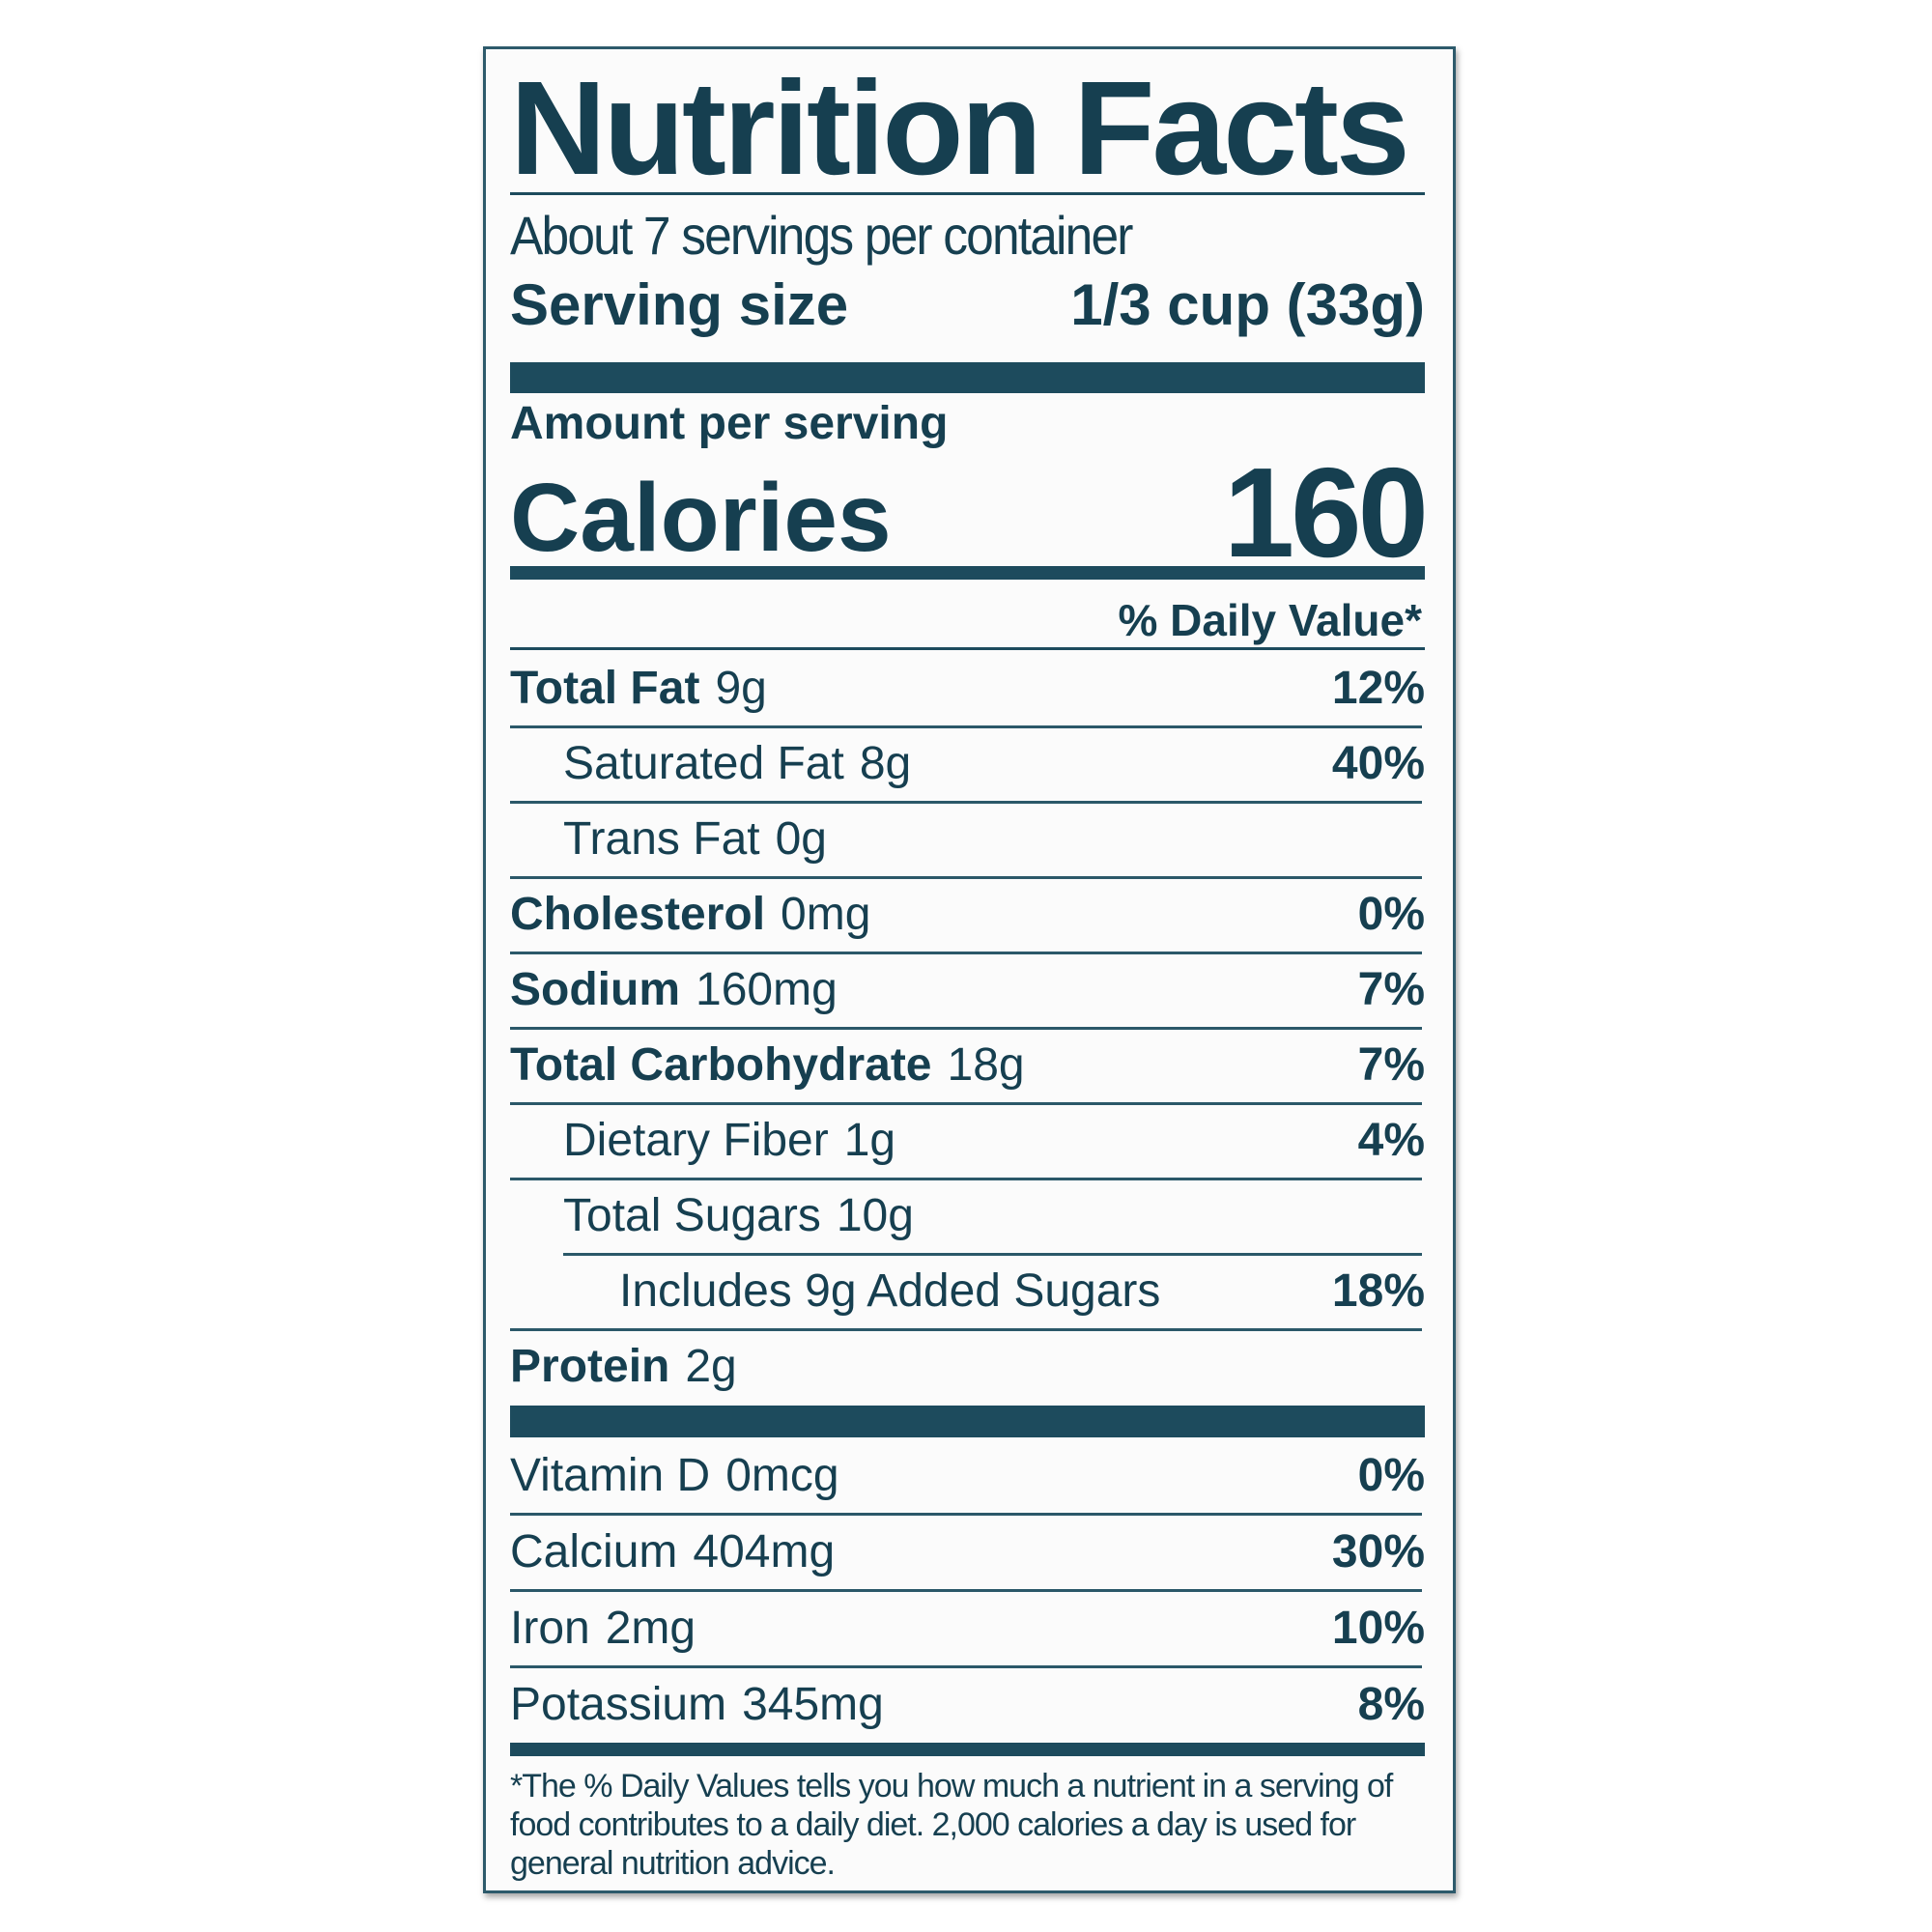 The width and height of the screenshot is (1932, 1932). Describe the element at coordinates (721, 1064) in the screenshot. I see `nutrient-name: Total Carbohydrate` at that location.